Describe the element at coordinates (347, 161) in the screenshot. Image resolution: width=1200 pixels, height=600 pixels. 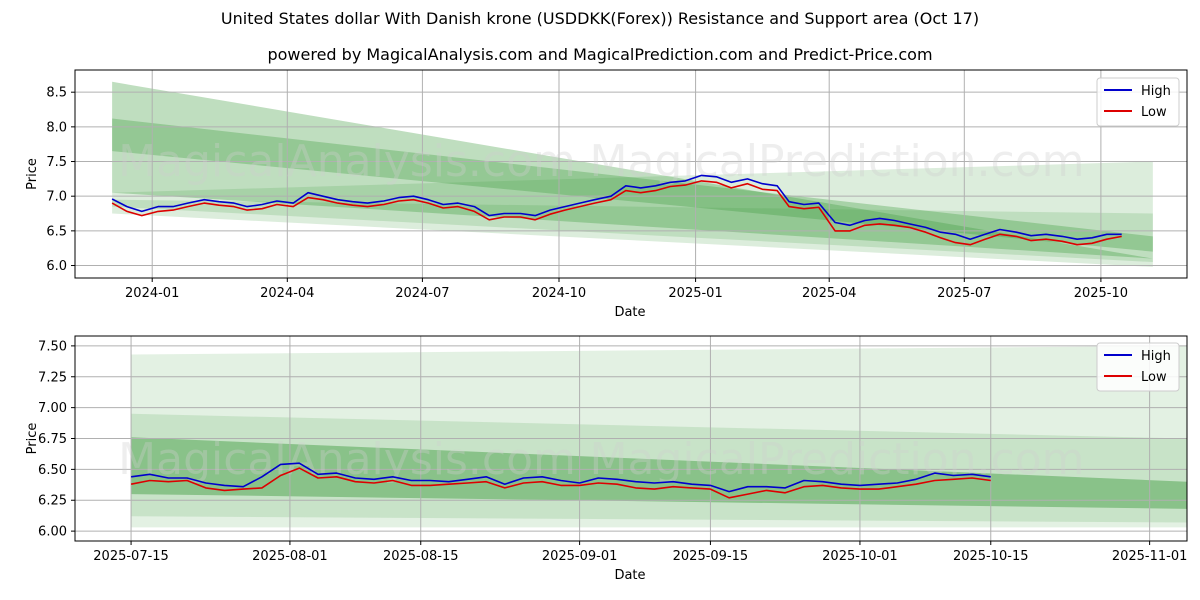
I see `watermark: MagicalAnalysis.com` at that location.